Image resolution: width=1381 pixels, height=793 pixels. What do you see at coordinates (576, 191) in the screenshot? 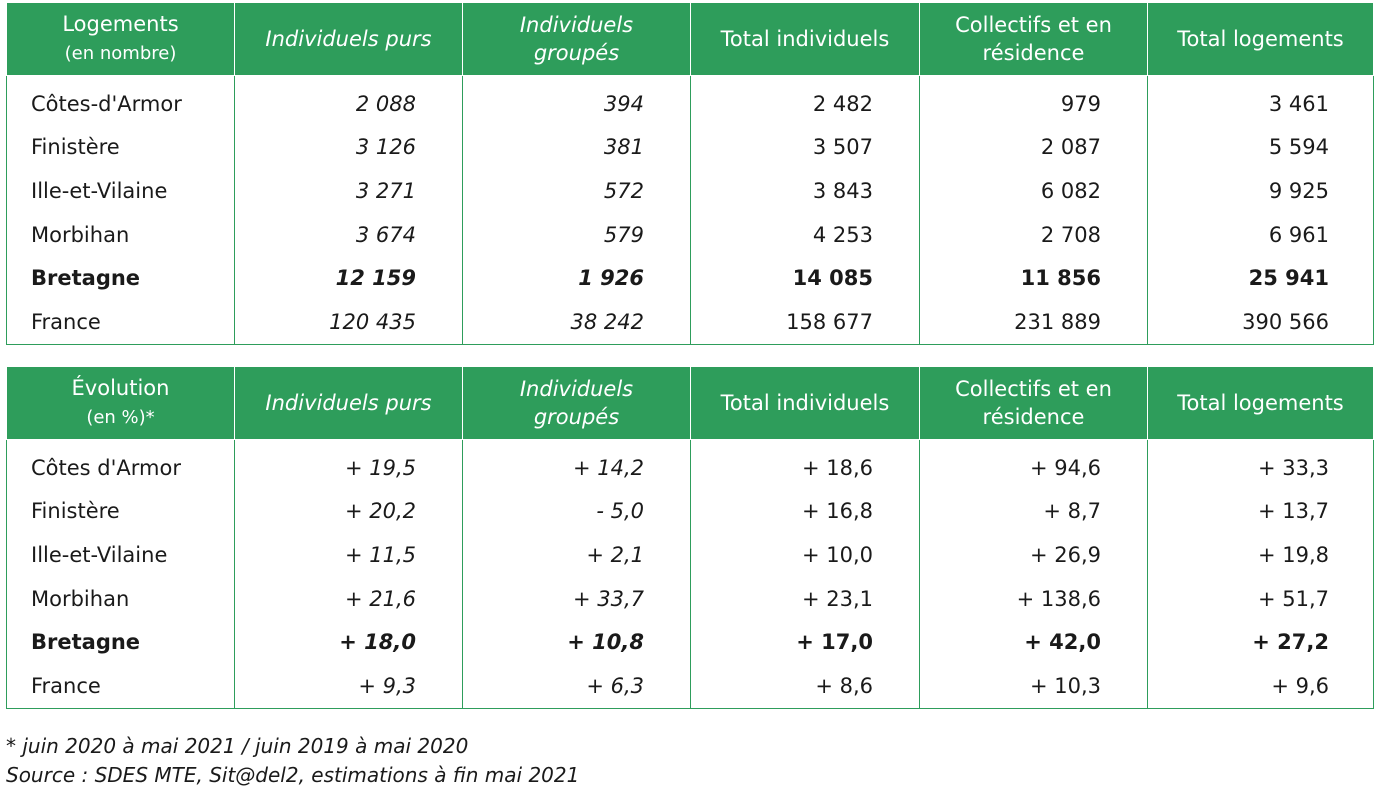
I see `table-cell: 572` at bounding box center [576, 191].